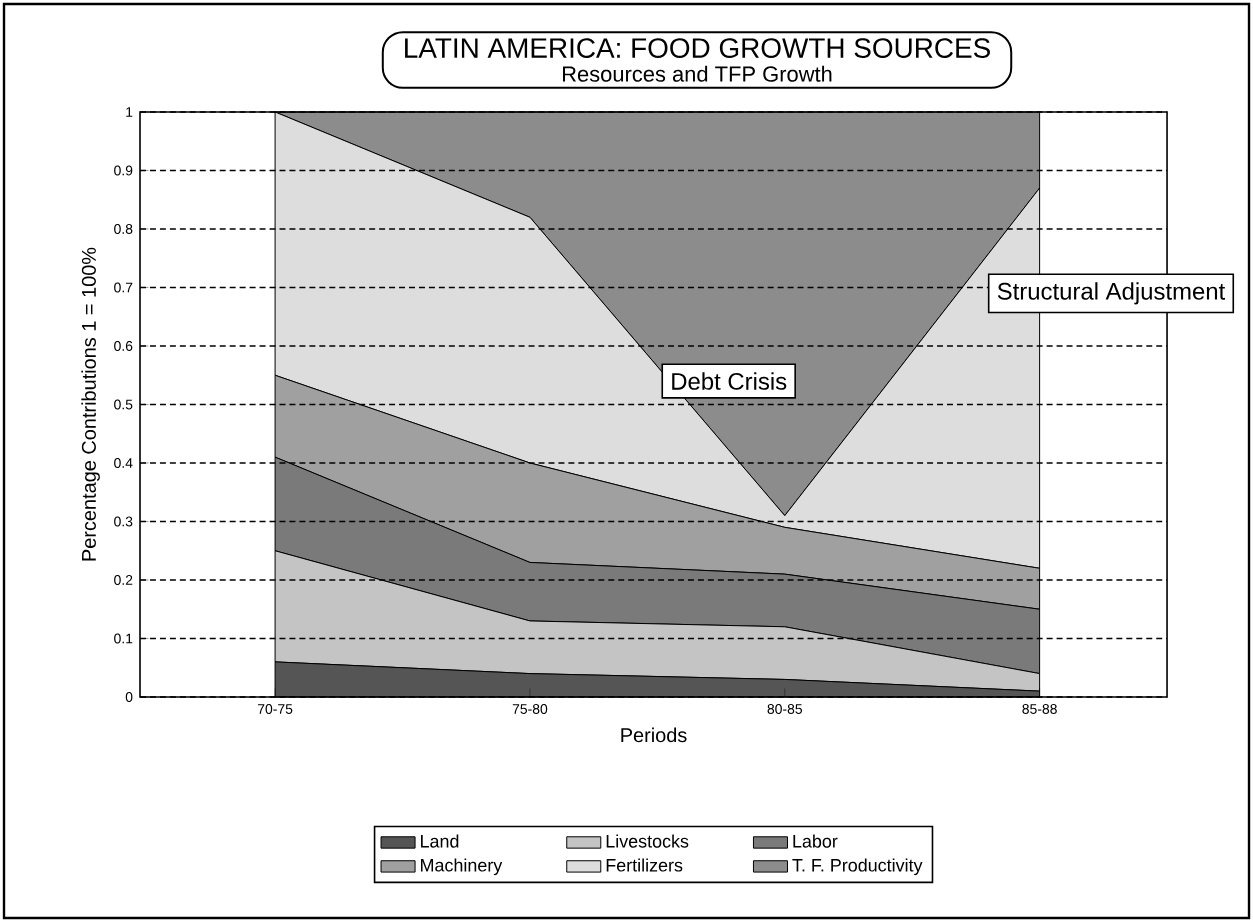 The image size is (1253, 922). What do you see at coordinates (1111, 293) in the screenshot?
I see `annotation: Structural Adjustment` at bounding box center [1111, 293].